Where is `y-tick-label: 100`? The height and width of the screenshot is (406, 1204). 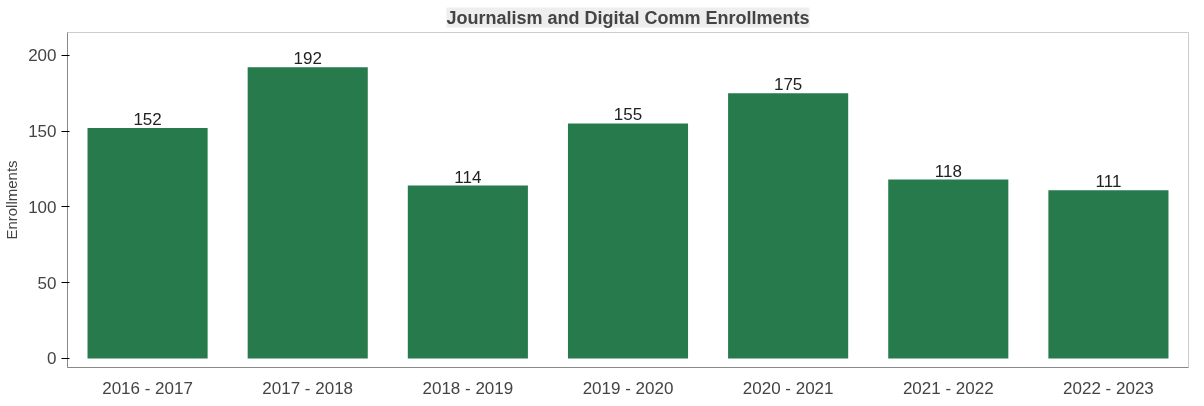 y-tick-label: 100 is located at coordinates (42, 207).